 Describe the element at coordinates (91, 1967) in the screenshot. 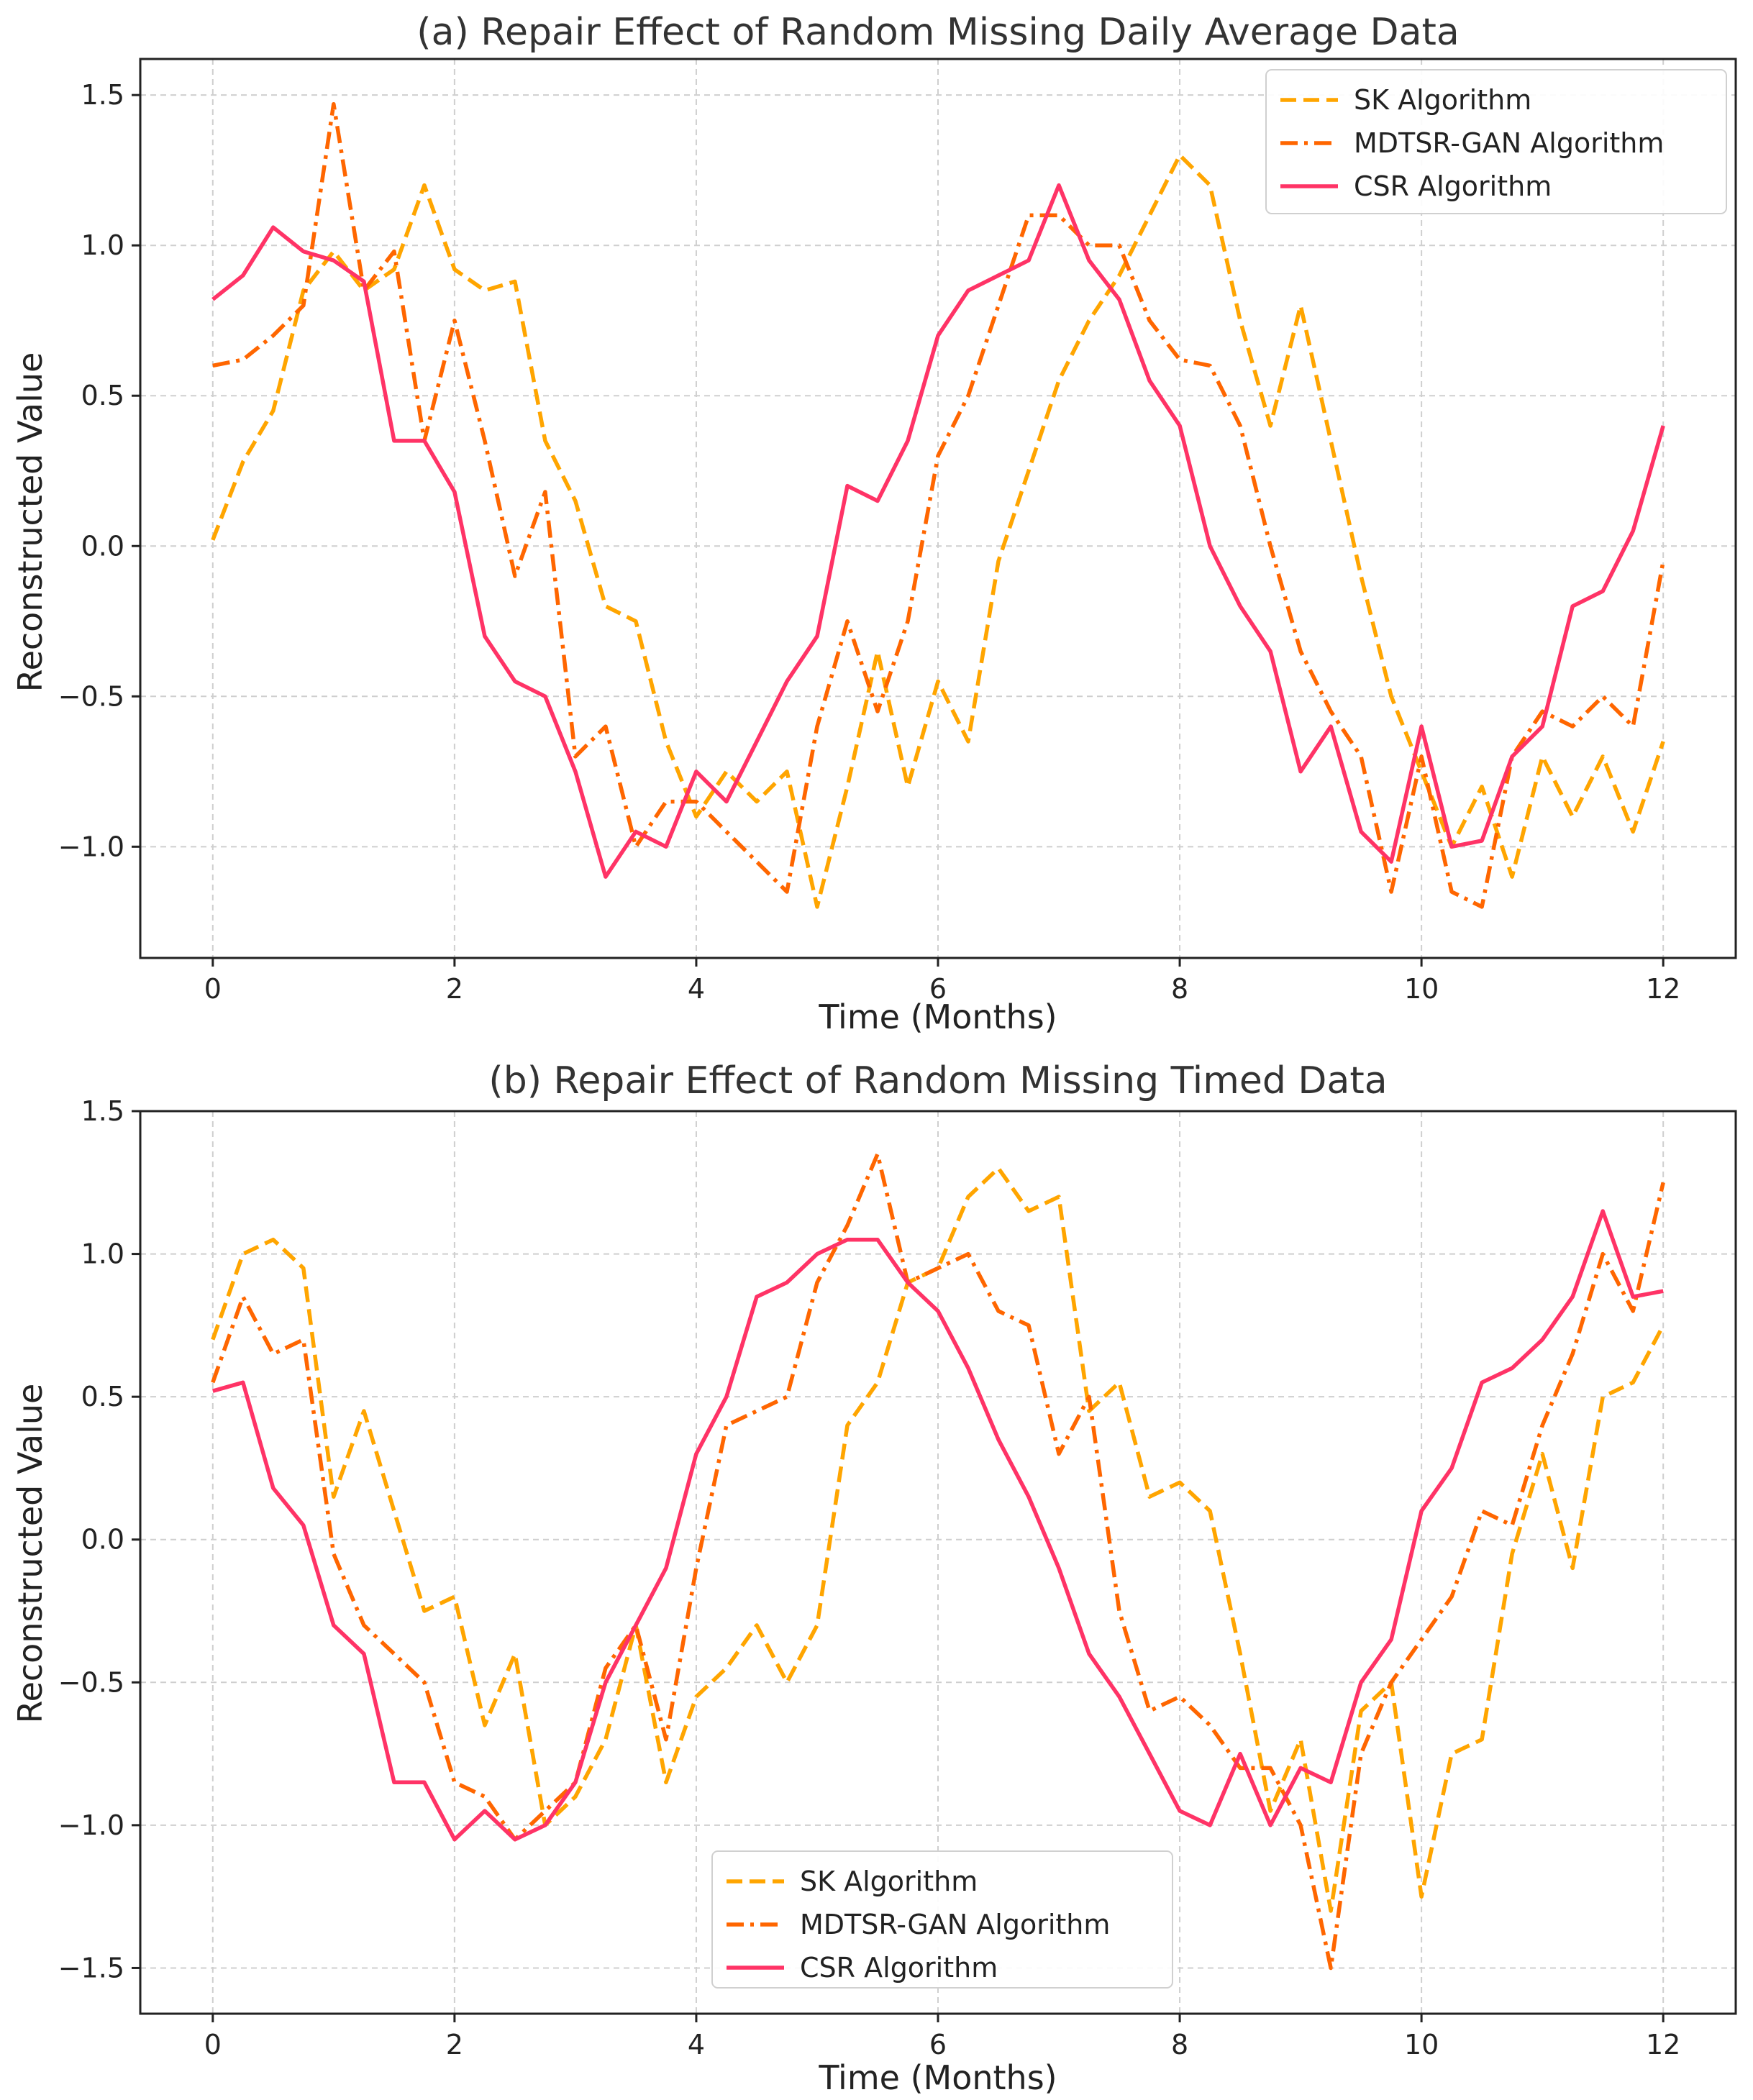

I see `y-tick-label: −1.5` at that location.